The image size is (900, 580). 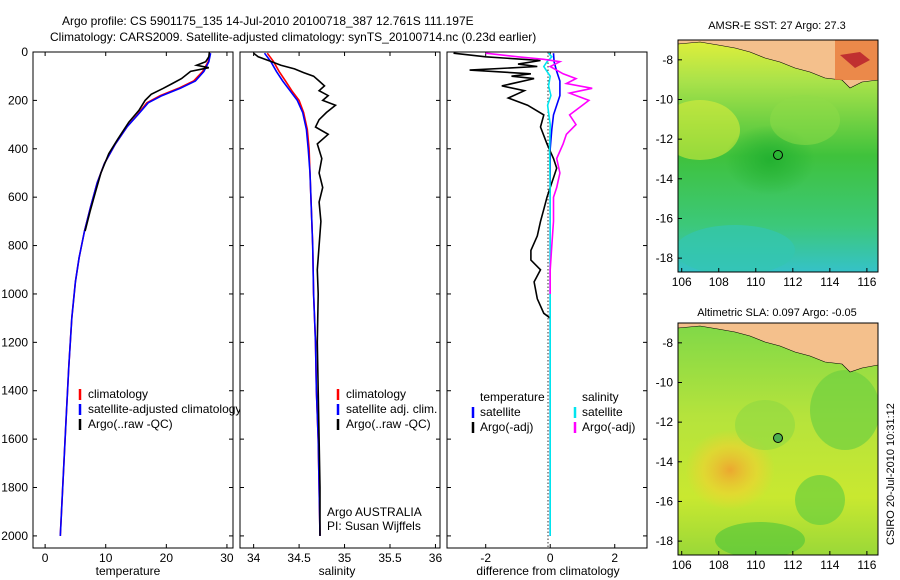 What do you see at coordinates (855, 60) in the screenshot?
I see `sst-hot-spot` at bounding box center [855, 60].